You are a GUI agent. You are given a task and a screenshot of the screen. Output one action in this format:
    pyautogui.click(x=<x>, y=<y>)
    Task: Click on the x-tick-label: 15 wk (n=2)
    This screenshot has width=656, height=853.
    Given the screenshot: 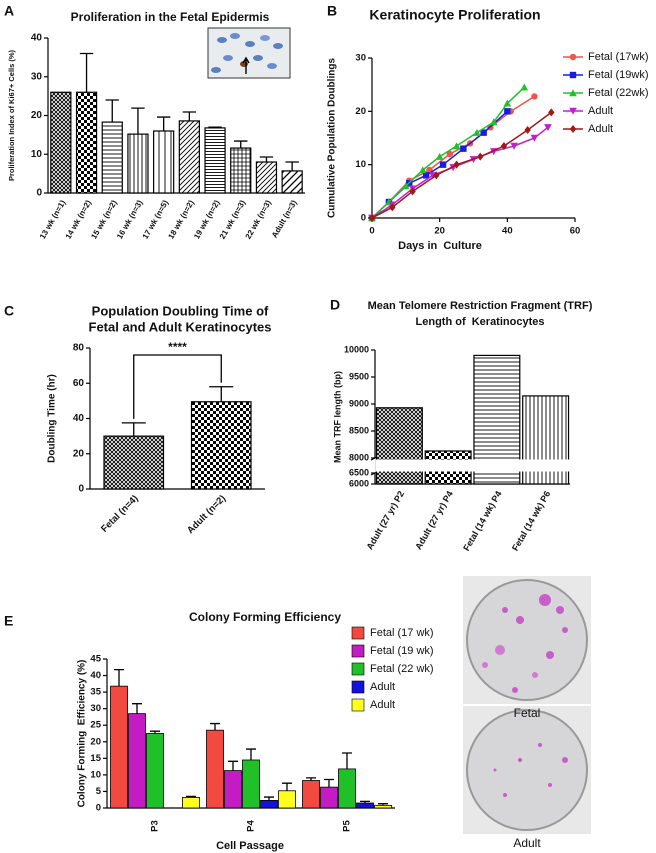 What is the action you would take?
    pyautogui.click(x=104, y=219)
    